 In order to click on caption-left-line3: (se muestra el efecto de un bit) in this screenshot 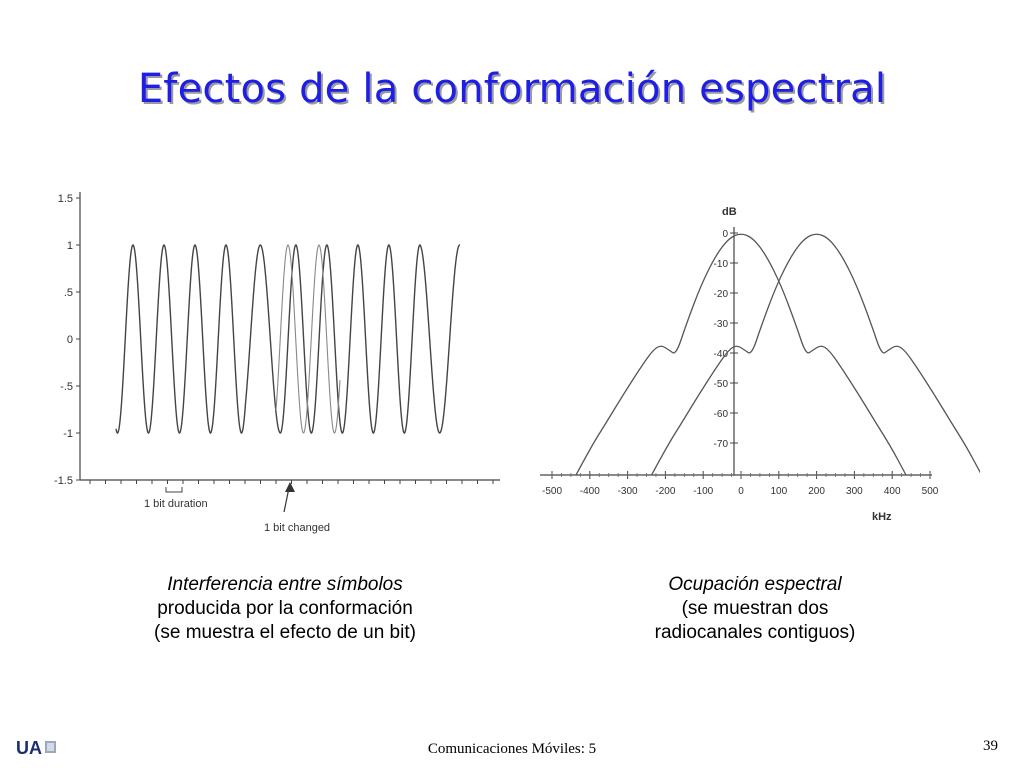, I will do `click(285, 632)`.